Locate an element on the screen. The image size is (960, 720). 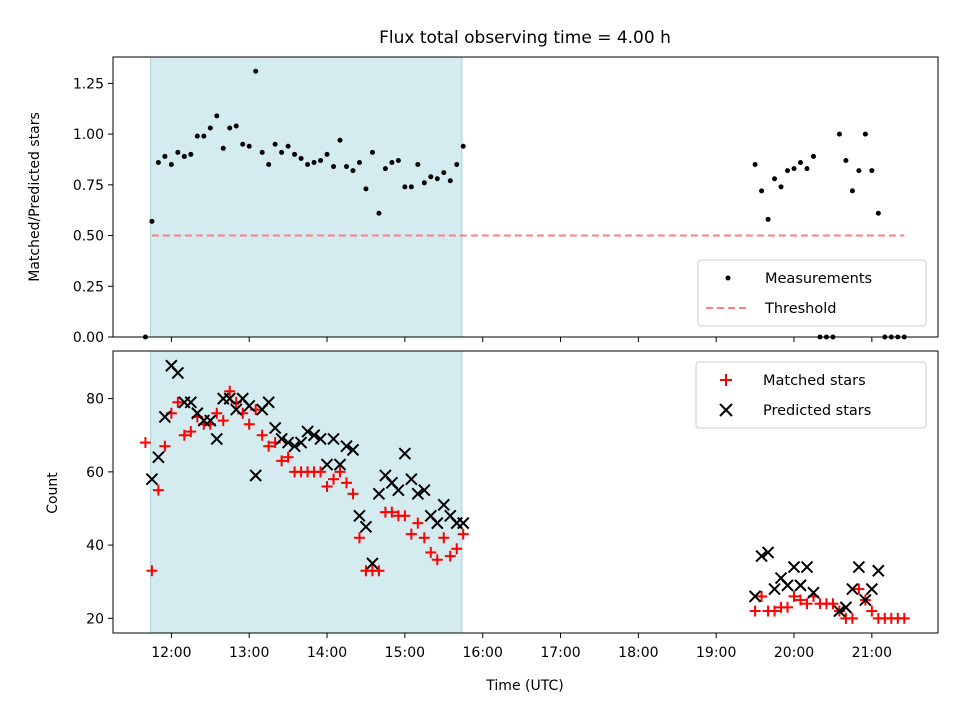
top-y-tick-label: 0.25 is located at coordinates (88, 287).